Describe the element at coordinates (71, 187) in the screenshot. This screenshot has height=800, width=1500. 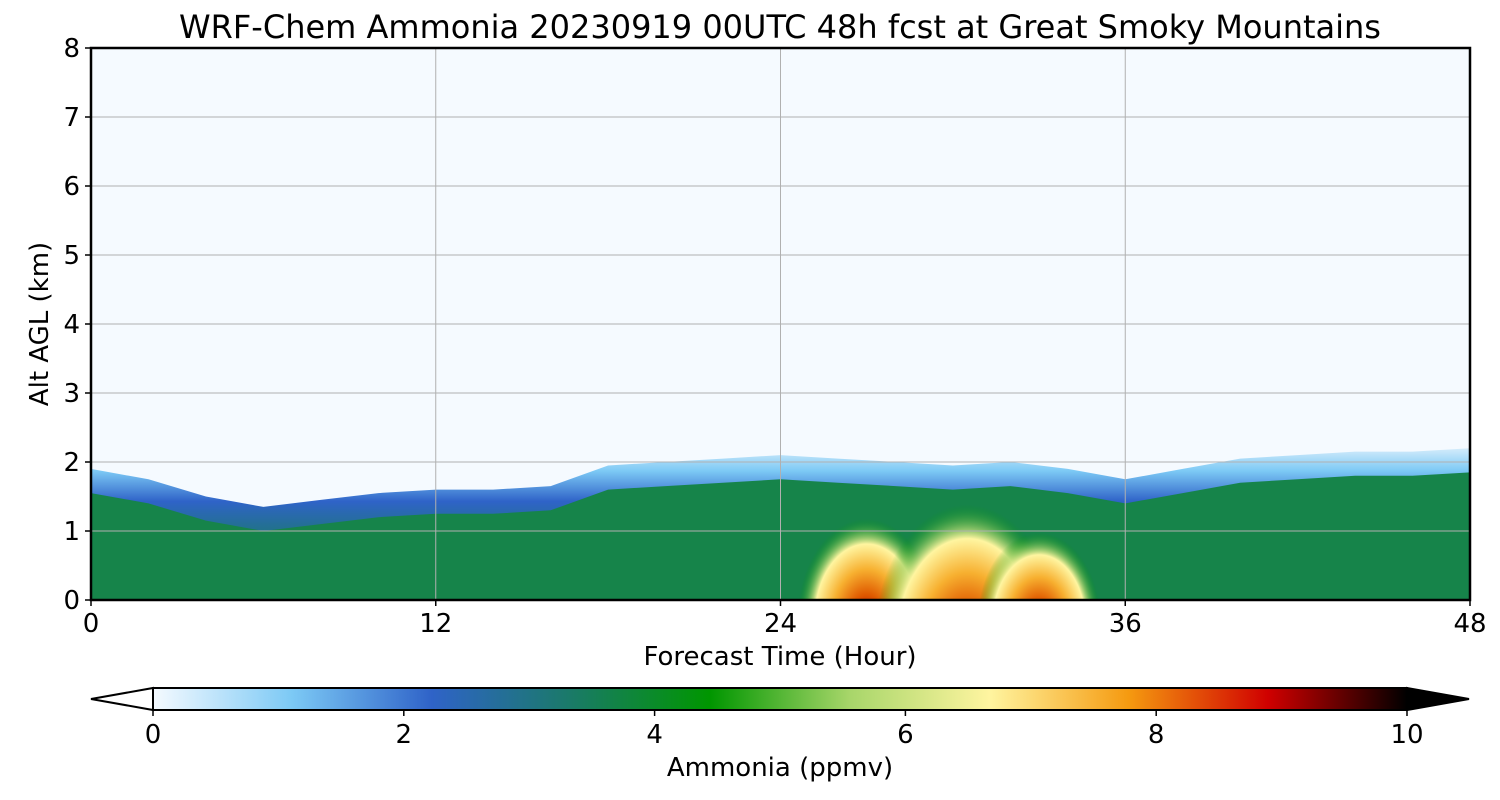
I see `y-tick-label-6: 6` at that location.